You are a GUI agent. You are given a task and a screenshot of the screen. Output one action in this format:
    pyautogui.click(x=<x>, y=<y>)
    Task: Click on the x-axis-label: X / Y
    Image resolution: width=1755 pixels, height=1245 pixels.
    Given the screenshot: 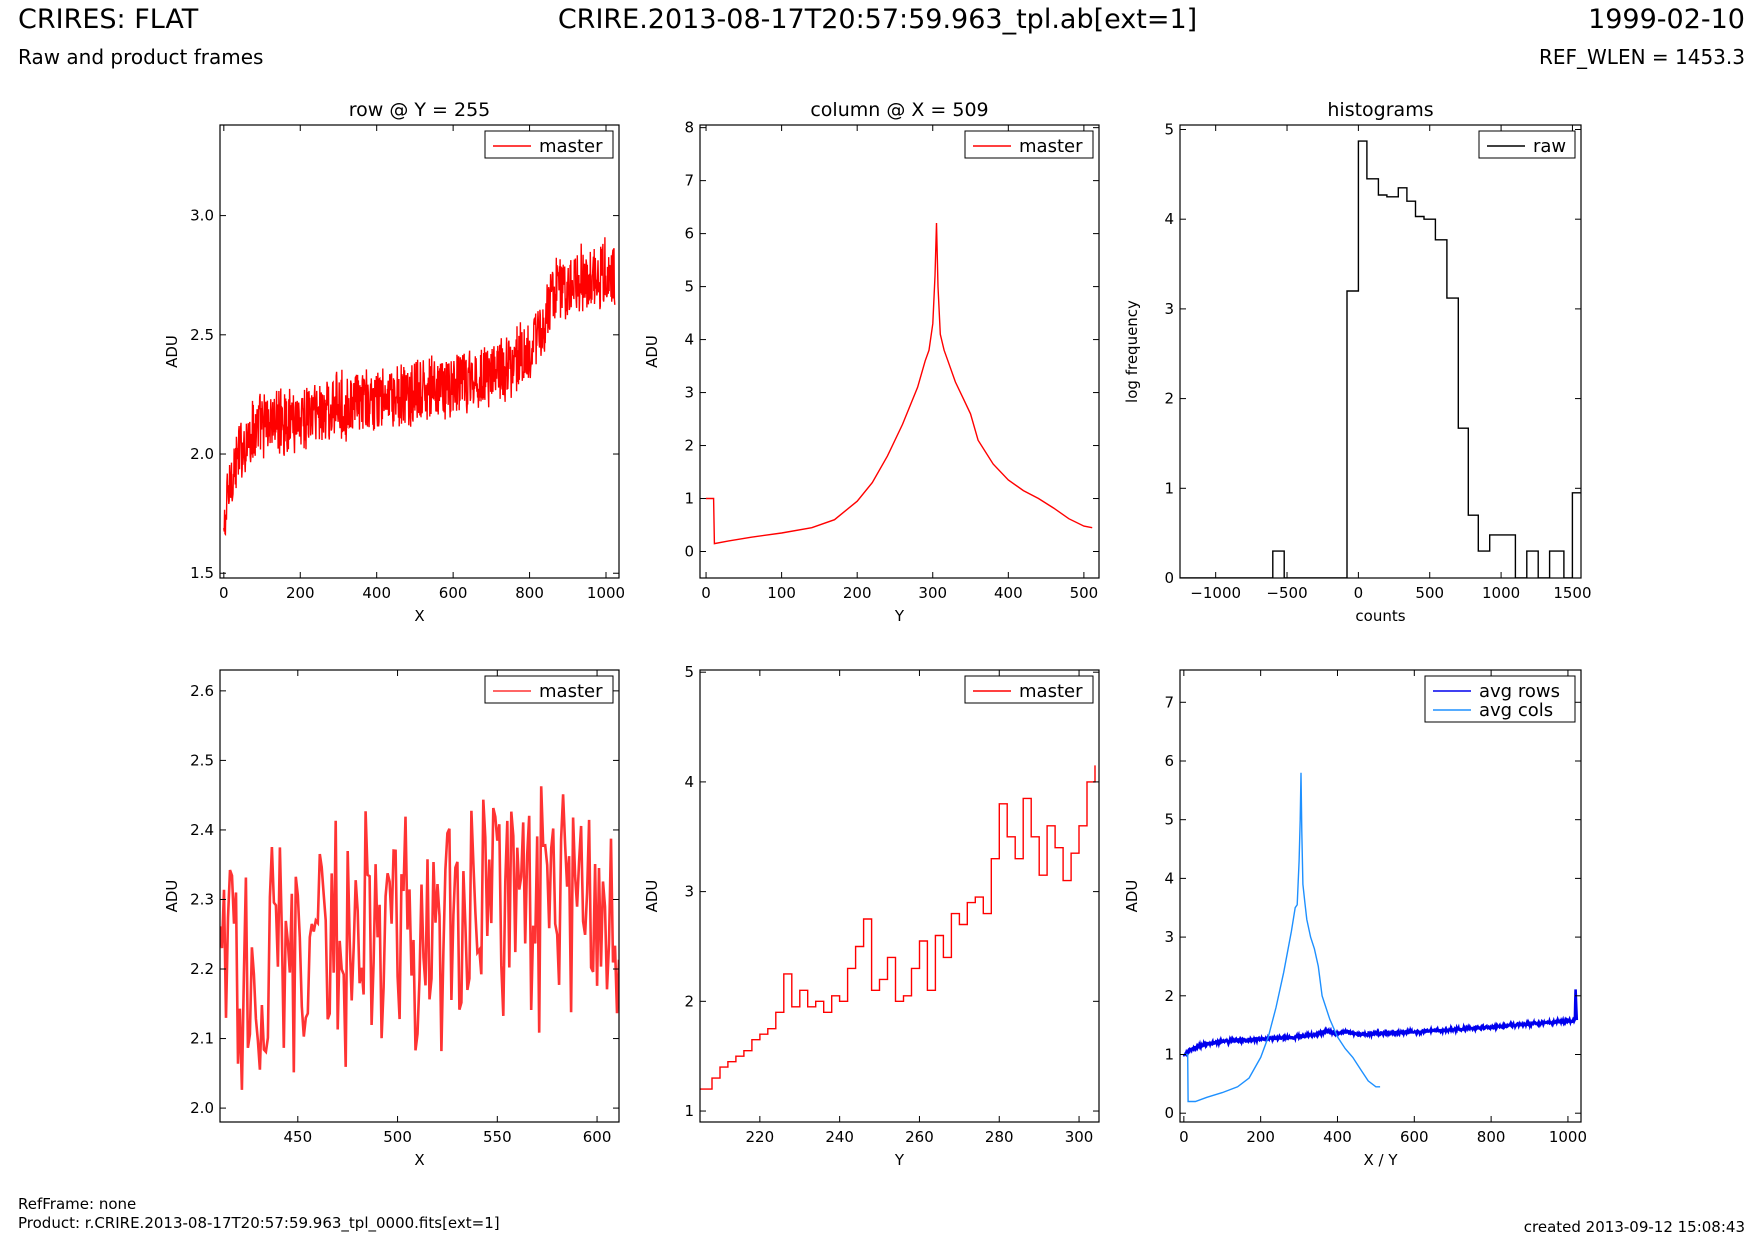 What is the action you would take?
    pyautogui.click(x=1380, y=1160)
    